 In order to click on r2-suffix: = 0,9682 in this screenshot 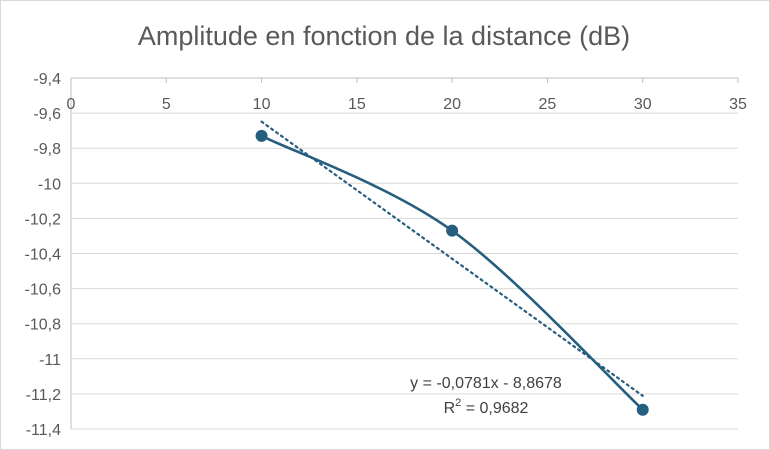, I will do `click(494, 408)`.